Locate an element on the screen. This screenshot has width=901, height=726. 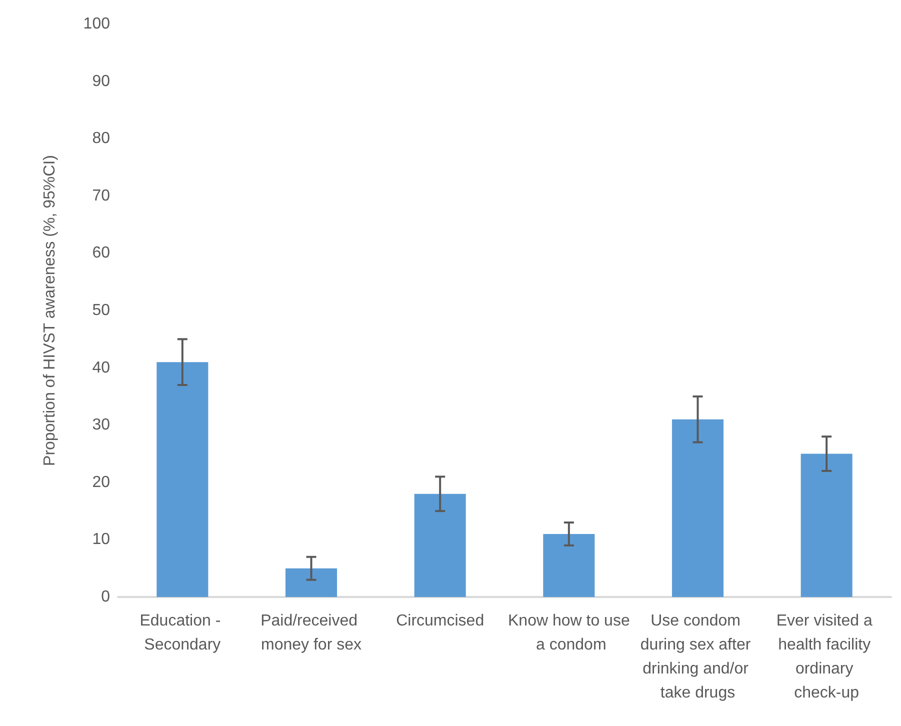
y-tick-label: 100 is located at coordinates (96, 24).